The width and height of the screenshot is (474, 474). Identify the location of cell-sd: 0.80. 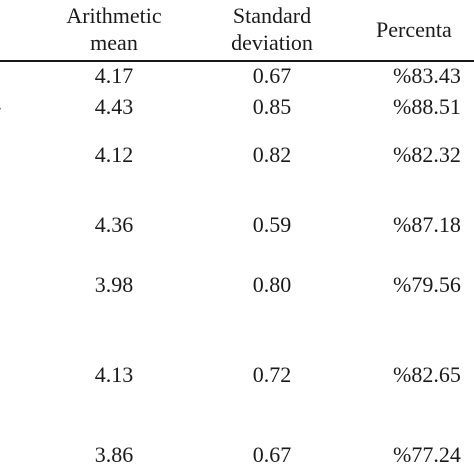
(272, 284).